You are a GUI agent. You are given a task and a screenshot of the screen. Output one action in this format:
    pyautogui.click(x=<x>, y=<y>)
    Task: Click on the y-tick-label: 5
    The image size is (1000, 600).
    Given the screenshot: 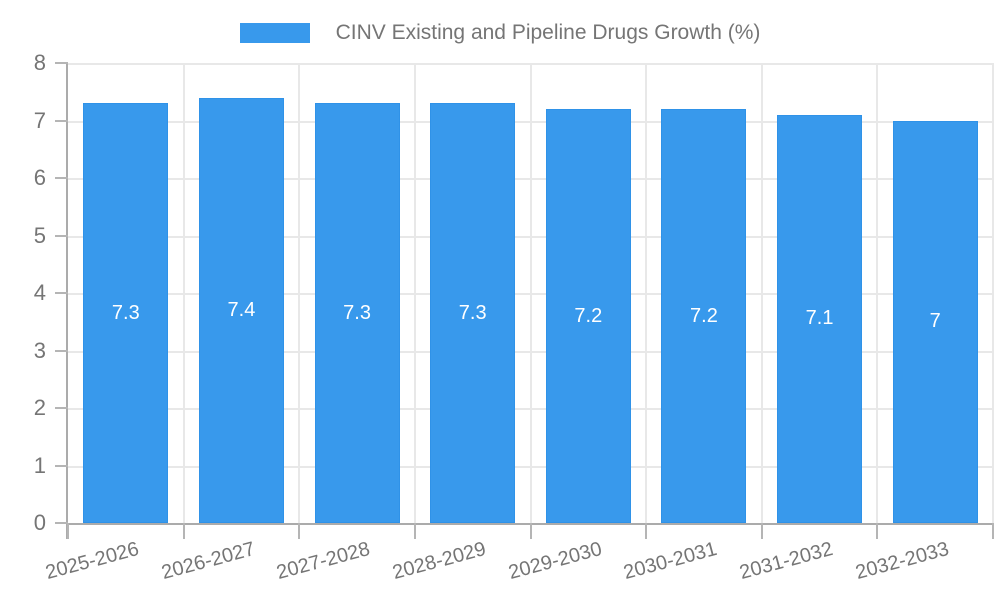 What is the action you would take?
    pyautogui.click(x=39, y=235)
    